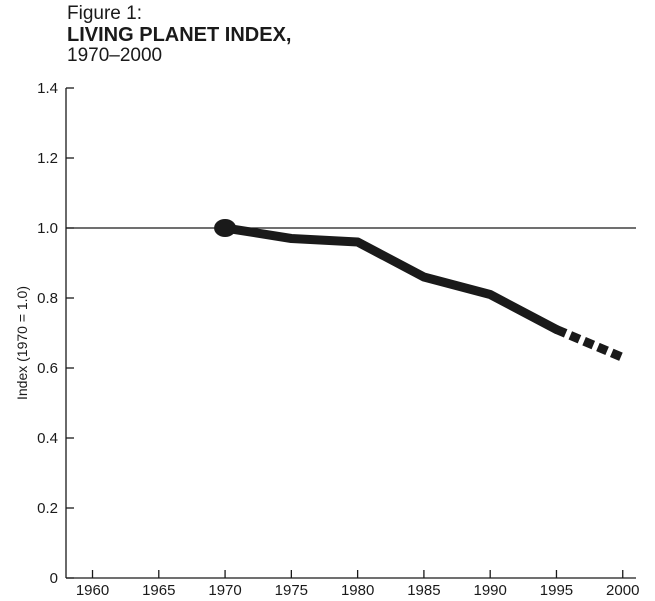  What do you see at coordinates (390, 279) in the screenshot?
I see `index-series-line` at bounding box center [390, 279].